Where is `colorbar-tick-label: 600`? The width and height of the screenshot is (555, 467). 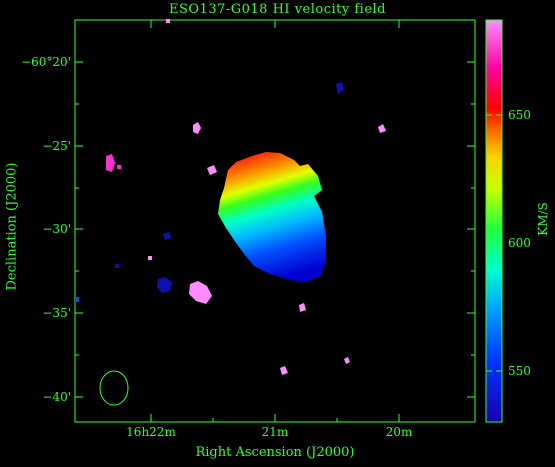
colorbar-tick-label: 600 is located at coordinates (519, 243).